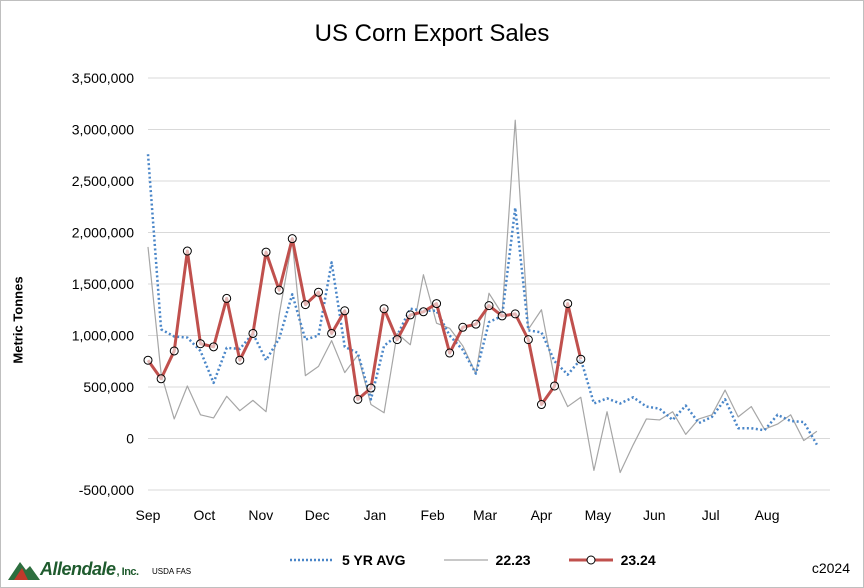  I want to click on x-tick-label: Jul, so click(711, 515).